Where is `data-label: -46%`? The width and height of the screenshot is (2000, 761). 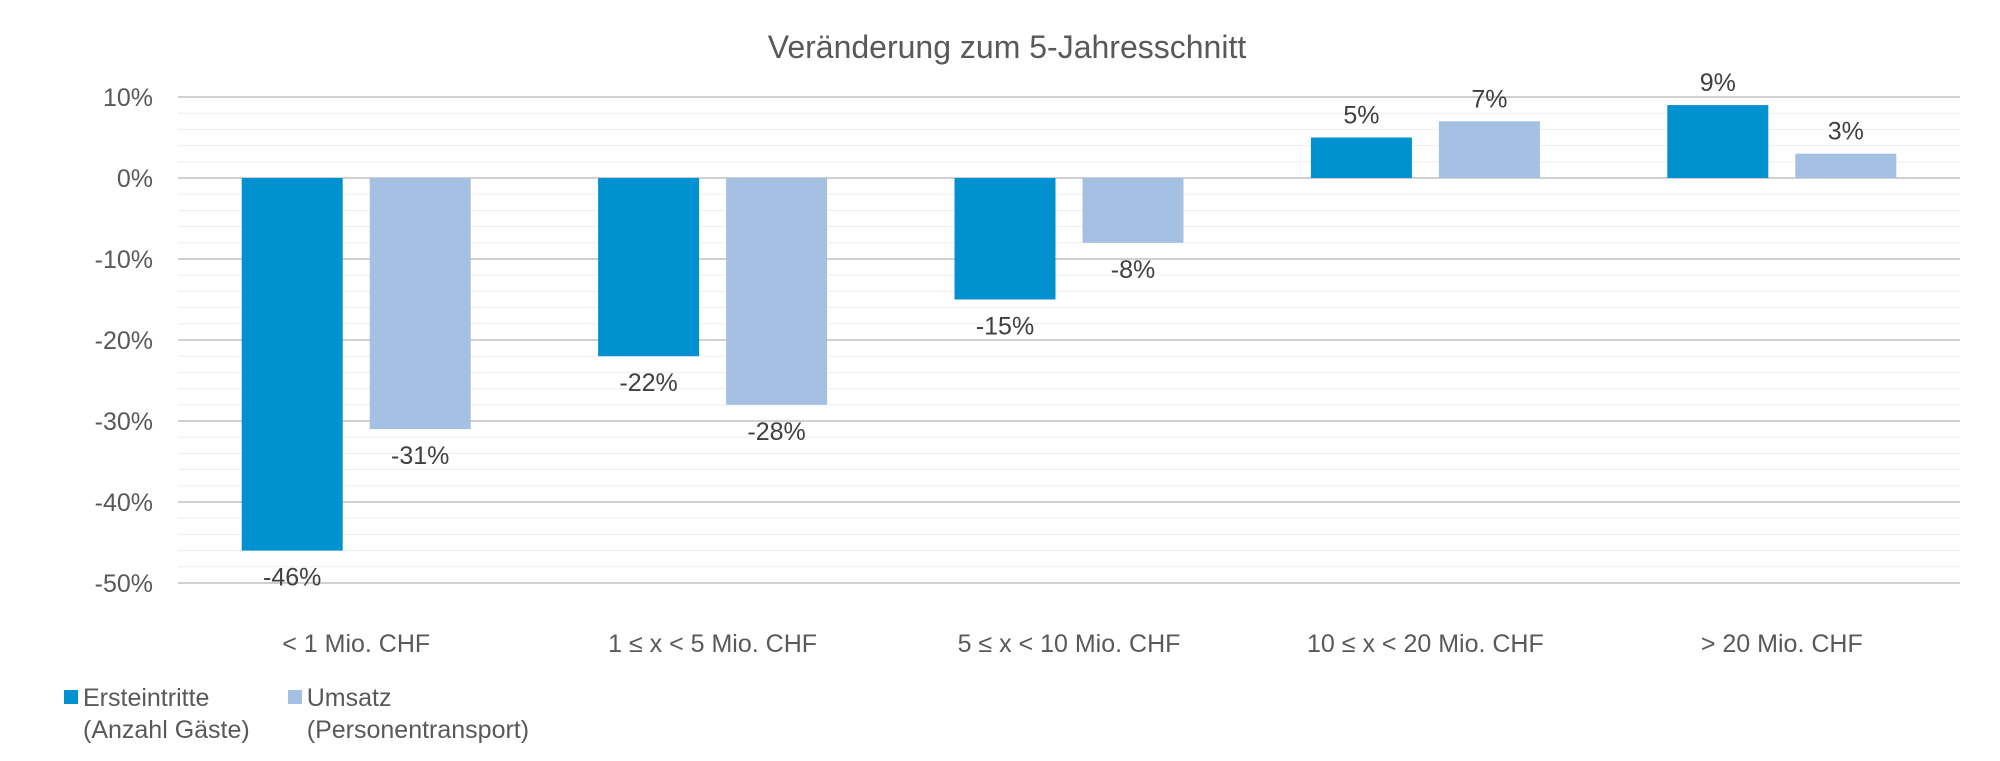 data-label: -46% is located at coordinates (292, 578).